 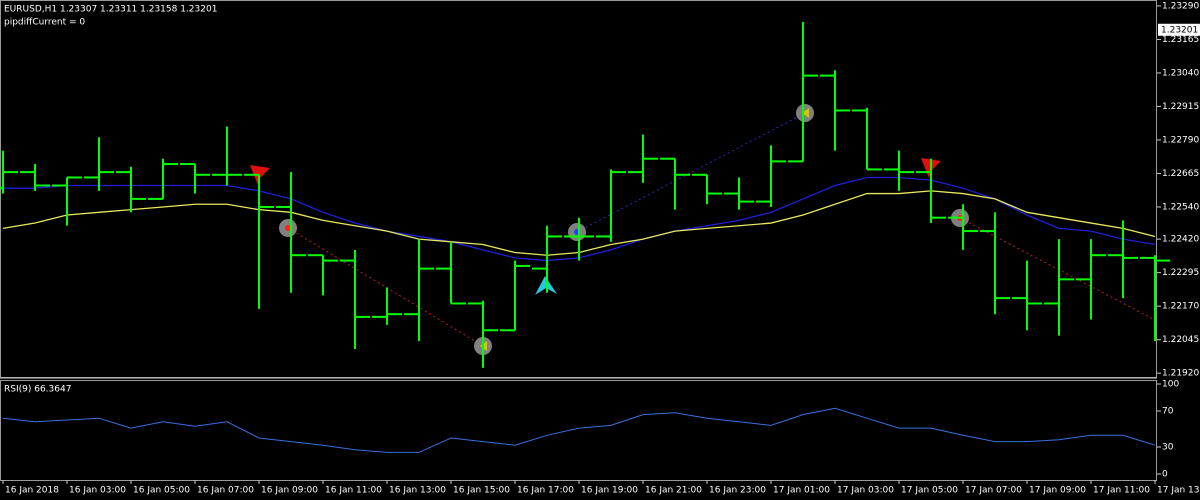 I want to click on y-tick-label: 1.23290, so click(x=1180, y=6).